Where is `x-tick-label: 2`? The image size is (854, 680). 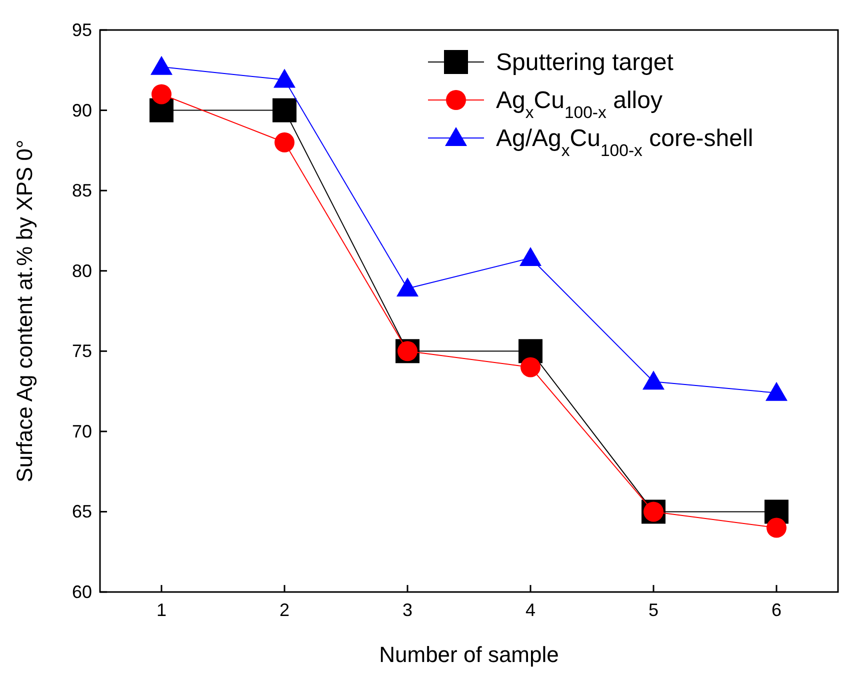
x-tick-label: 2 is located at coordinates (284, 610).